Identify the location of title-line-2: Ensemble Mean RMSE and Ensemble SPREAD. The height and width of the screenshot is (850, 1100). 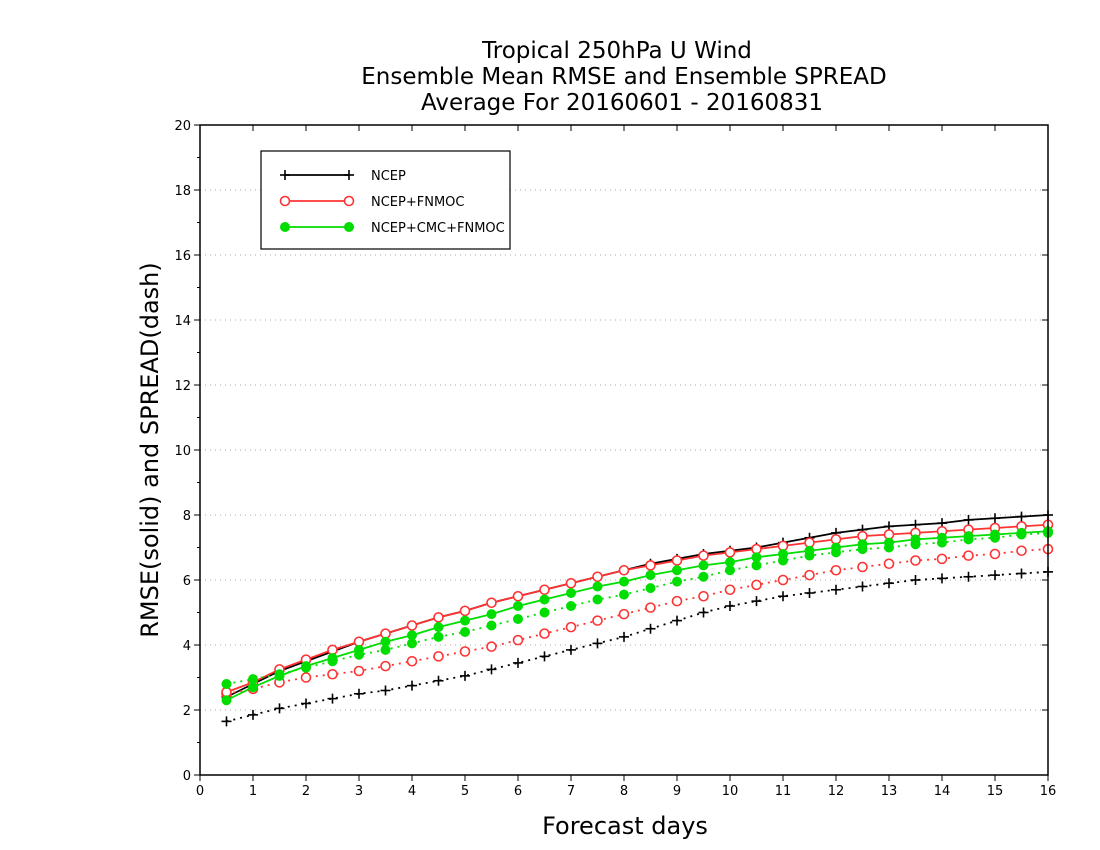
(623, 77).